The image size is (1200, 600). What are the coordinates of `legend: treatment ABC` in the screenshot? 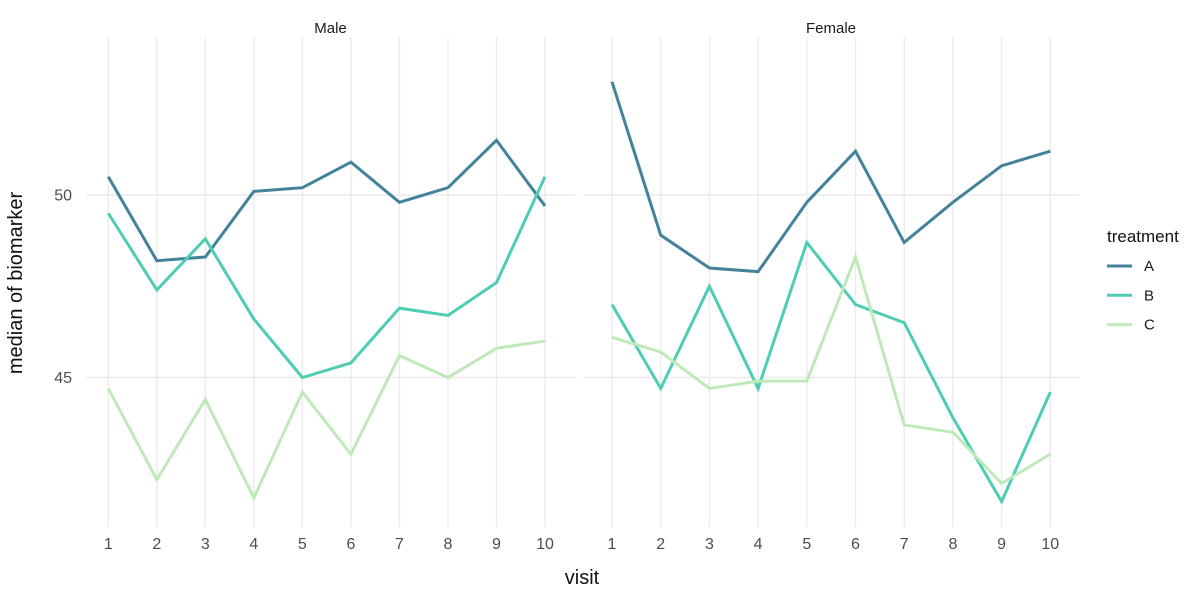 It's located at (1143, 280).